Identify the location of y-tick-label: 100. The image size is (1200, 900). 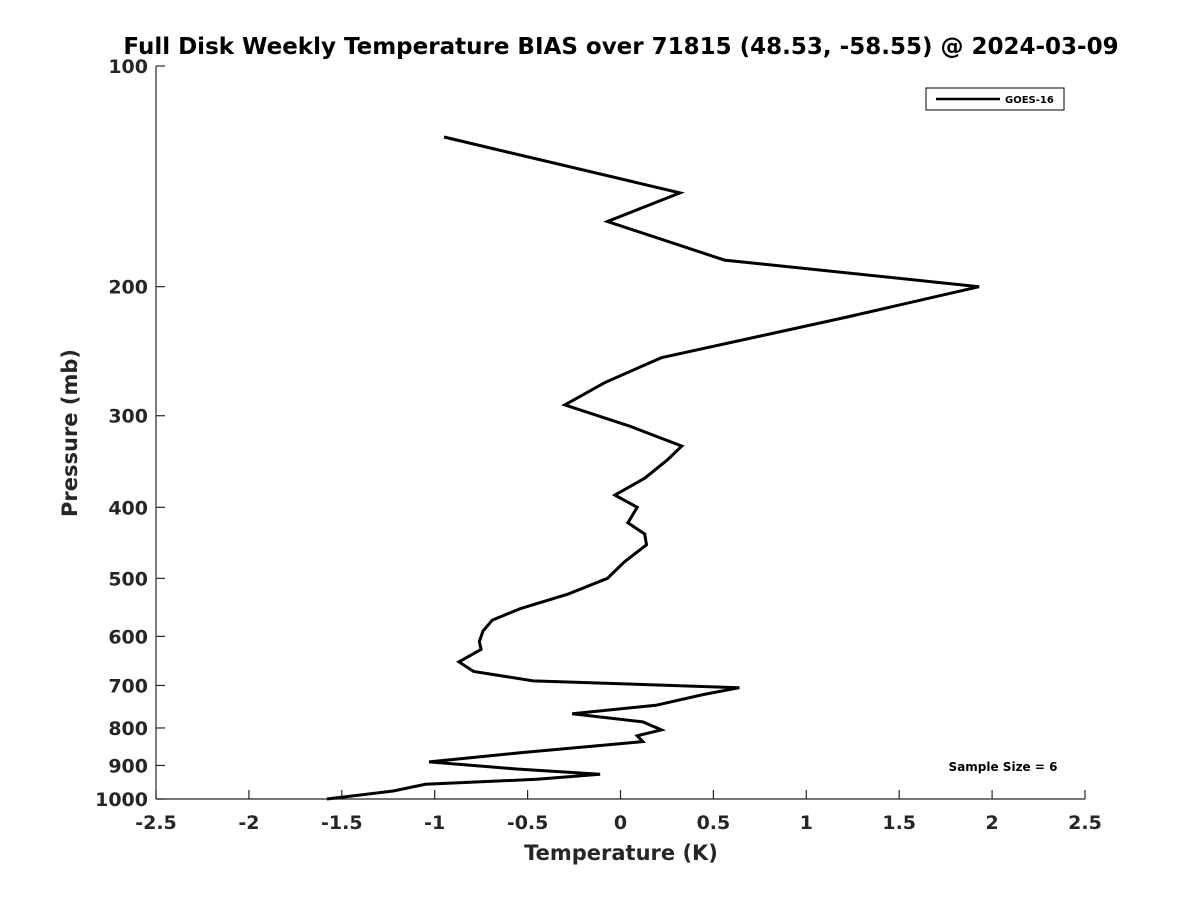
(128, 67).